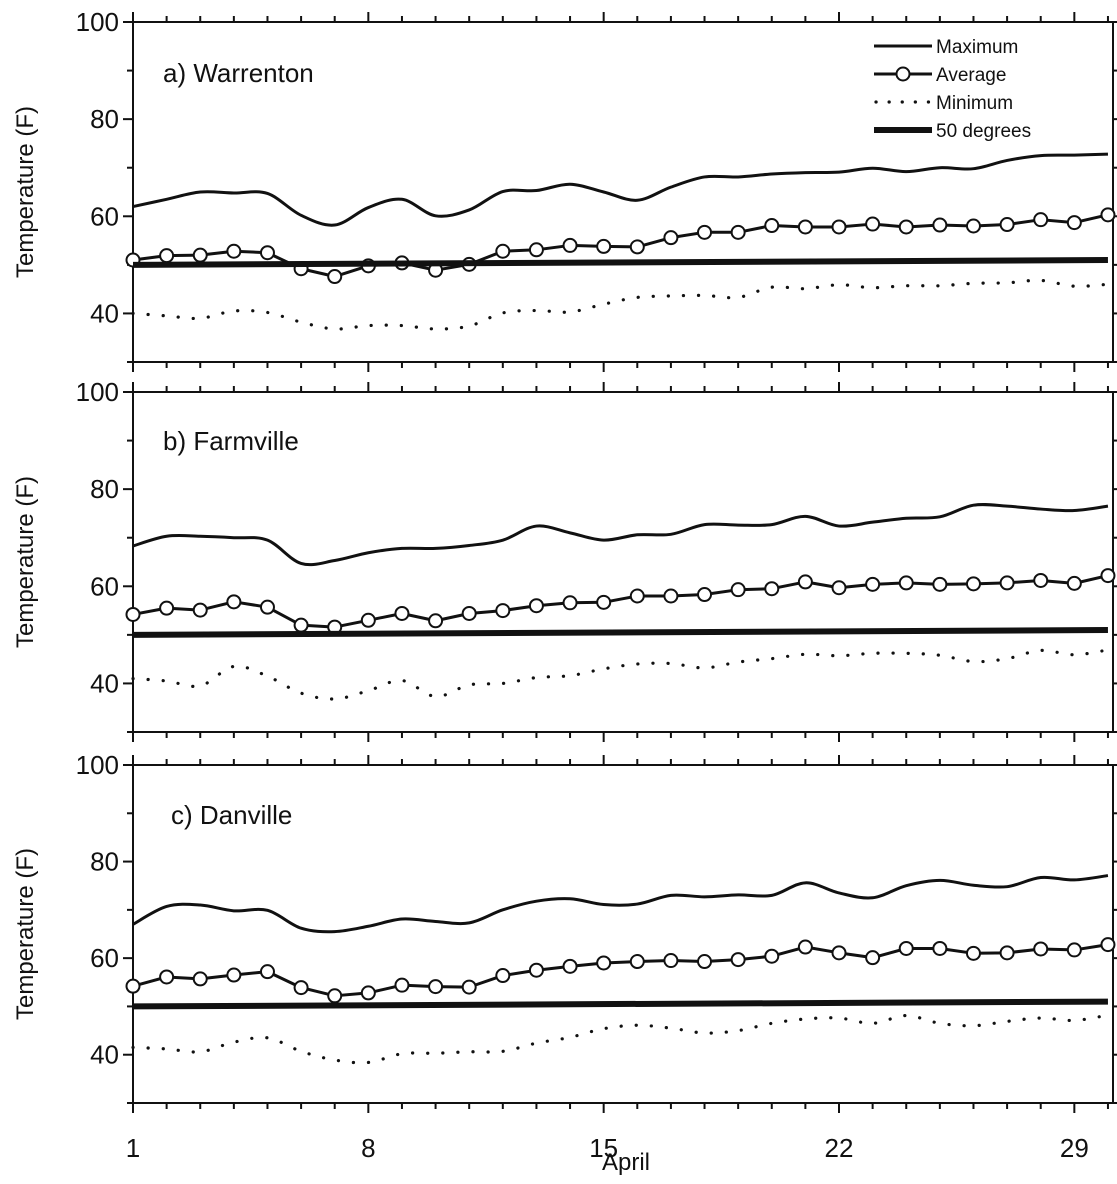  I want to click on legend: Maximum Average Minimum 50 degrees, so click(952, 89).